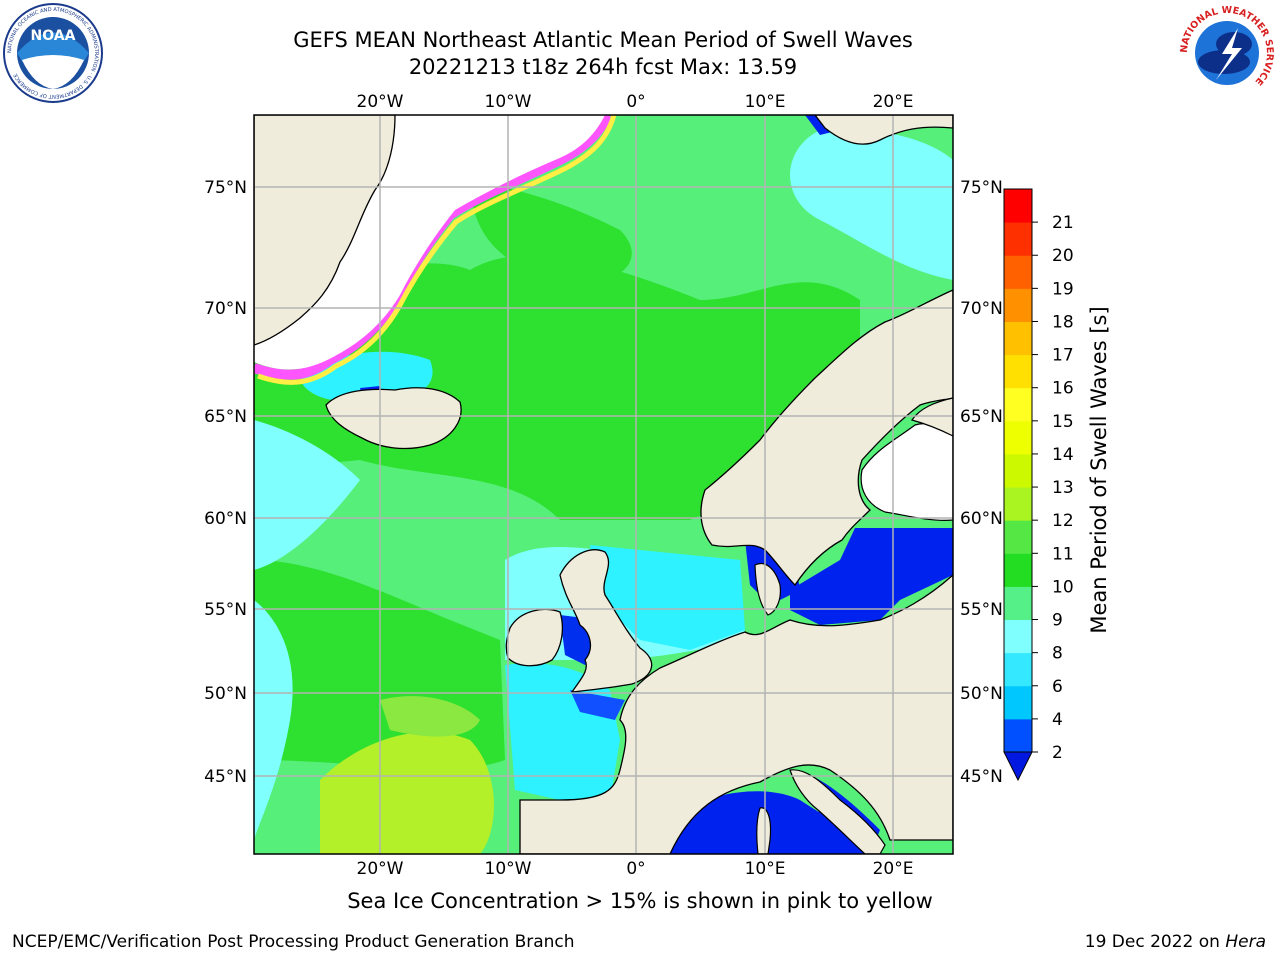  I want to click on run-date-text: 19 Dec 2022 on, so click(1155, 942).